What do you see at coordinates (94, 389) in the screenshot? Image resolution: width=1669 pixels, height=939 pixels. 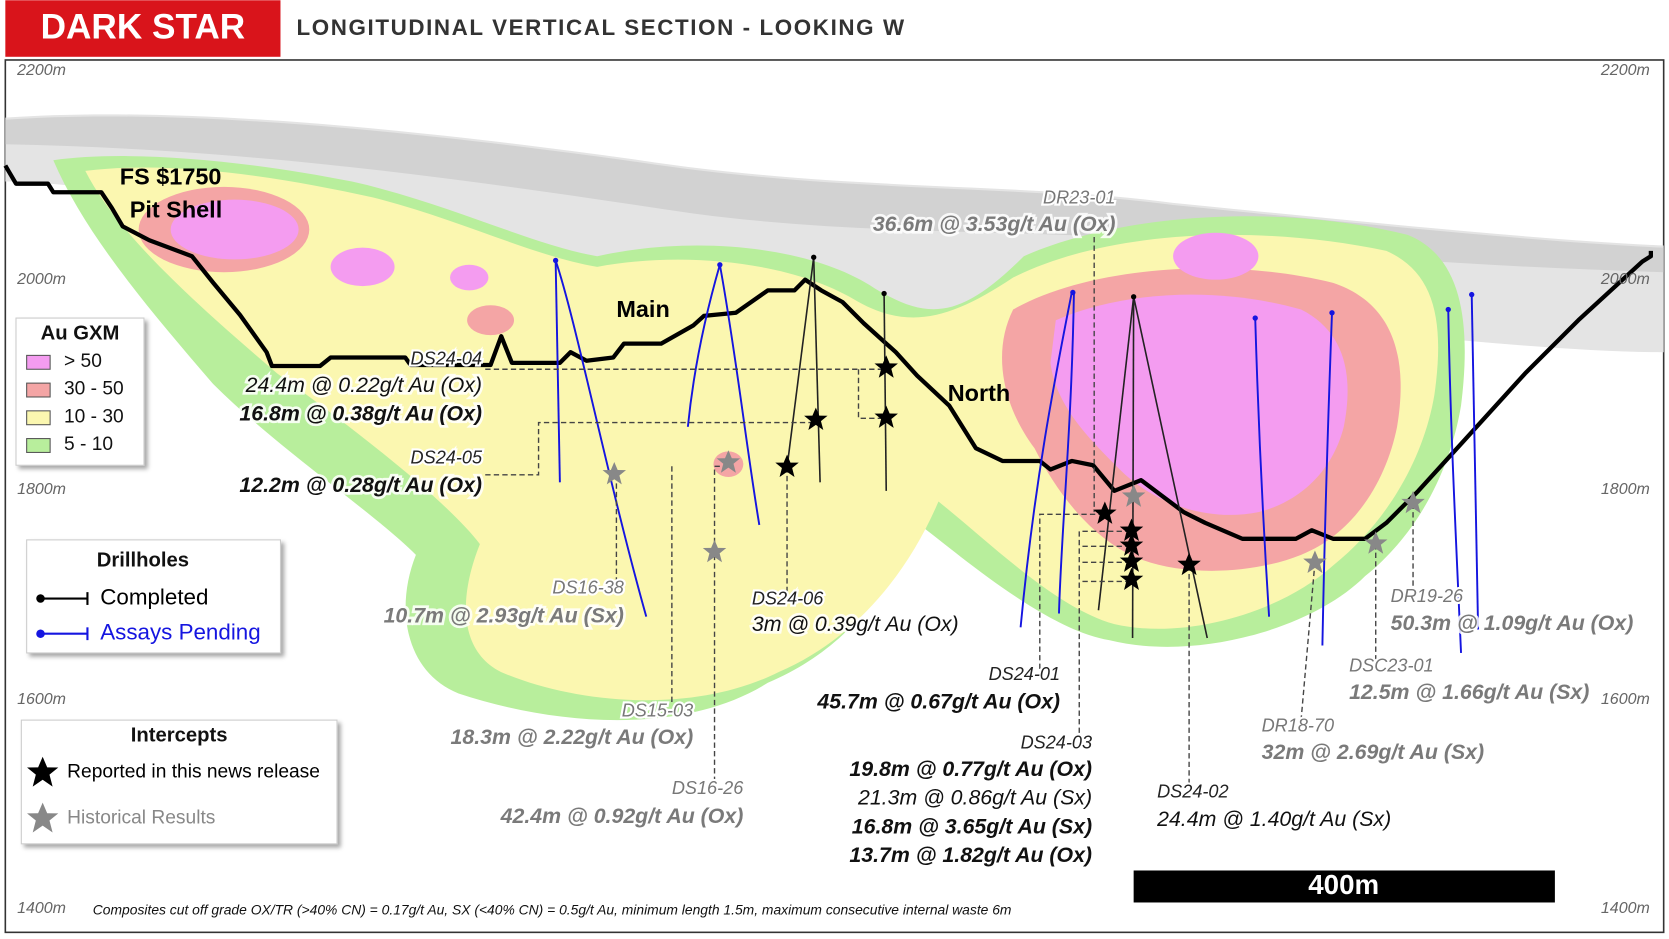 I see `legend-label: 30 - 50` at bounding box center [94, 389].